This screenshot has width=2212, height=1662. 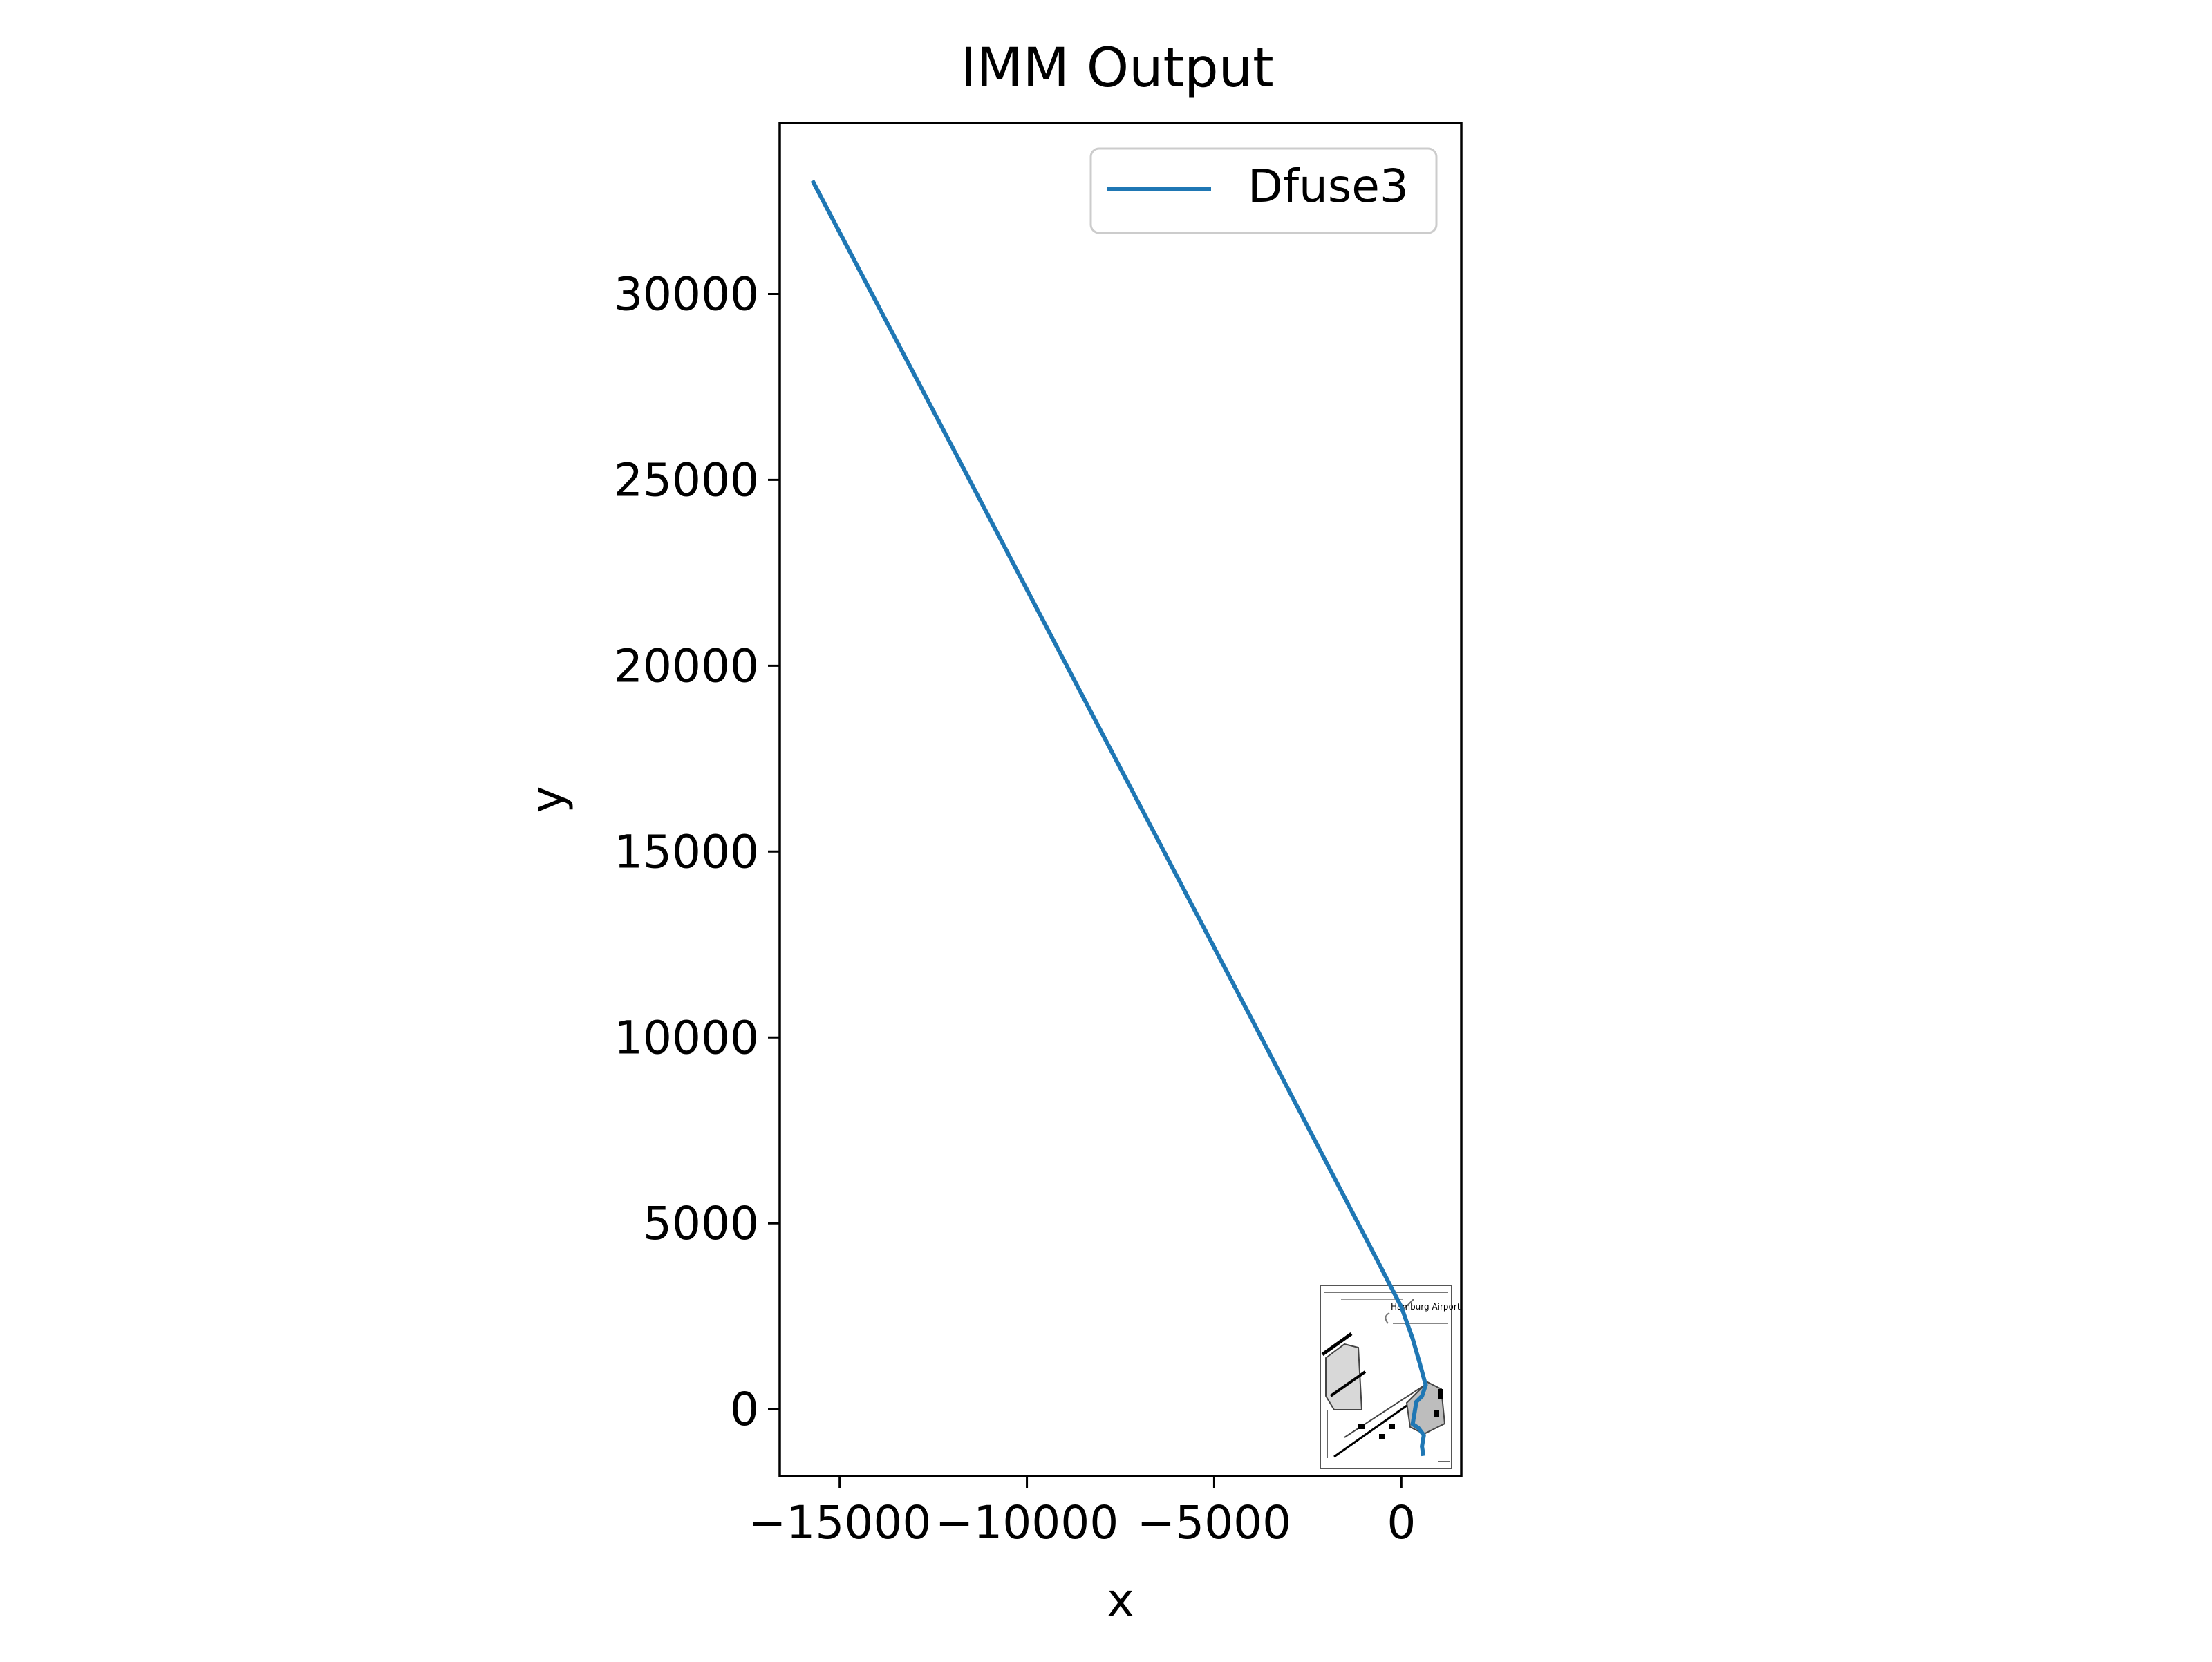 I want to click on y-tick-label: 10000, so click(x=686, y=1037).